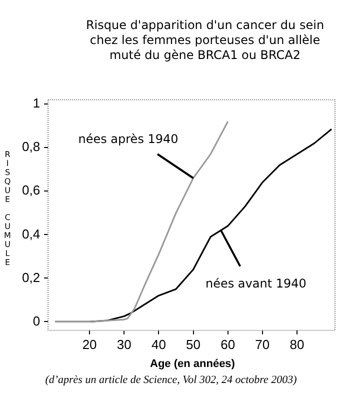  Describe the element at coordinates (171, 380) in the screenshot. I see `text: (d’après un article de Science, Vol 302, 24 octobre 2003)` at that location.